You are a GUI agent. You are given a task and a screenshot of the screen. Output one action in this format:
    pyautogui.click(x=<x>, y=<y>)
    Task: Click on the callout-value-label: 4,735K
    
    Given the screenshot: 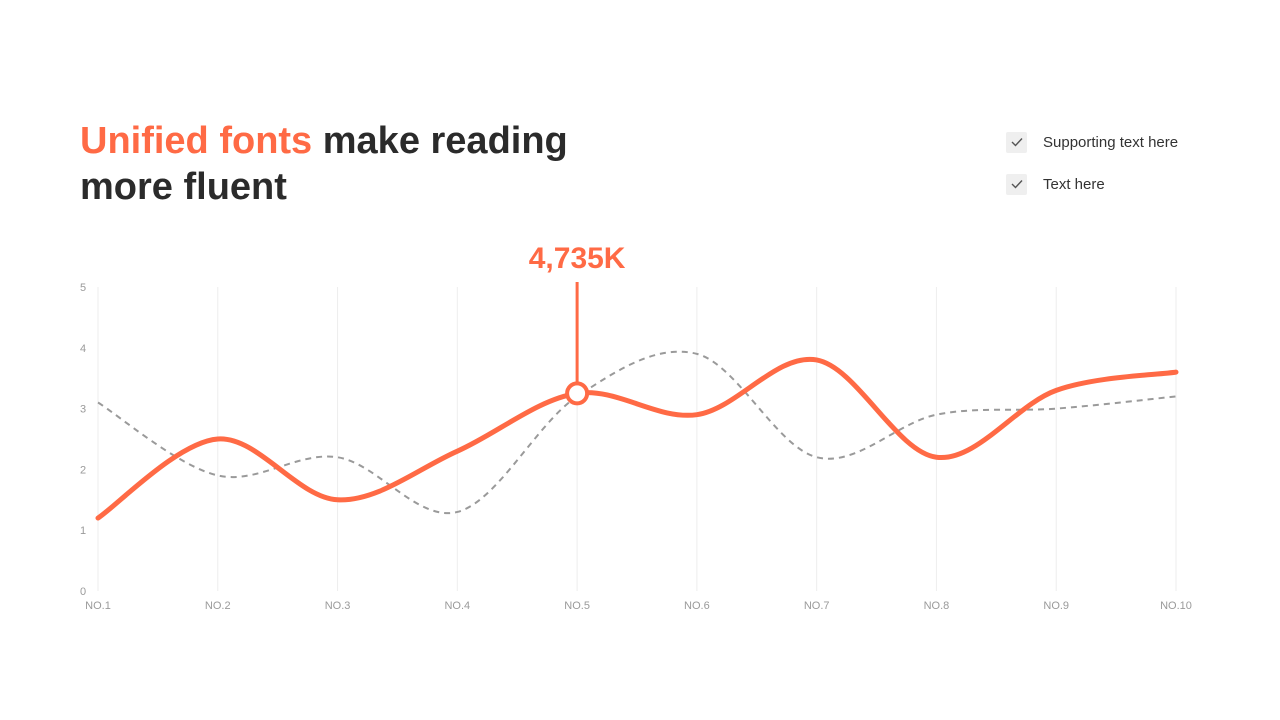 What is the action you would take?
    pyautogui.click(x=577, y=258)
    